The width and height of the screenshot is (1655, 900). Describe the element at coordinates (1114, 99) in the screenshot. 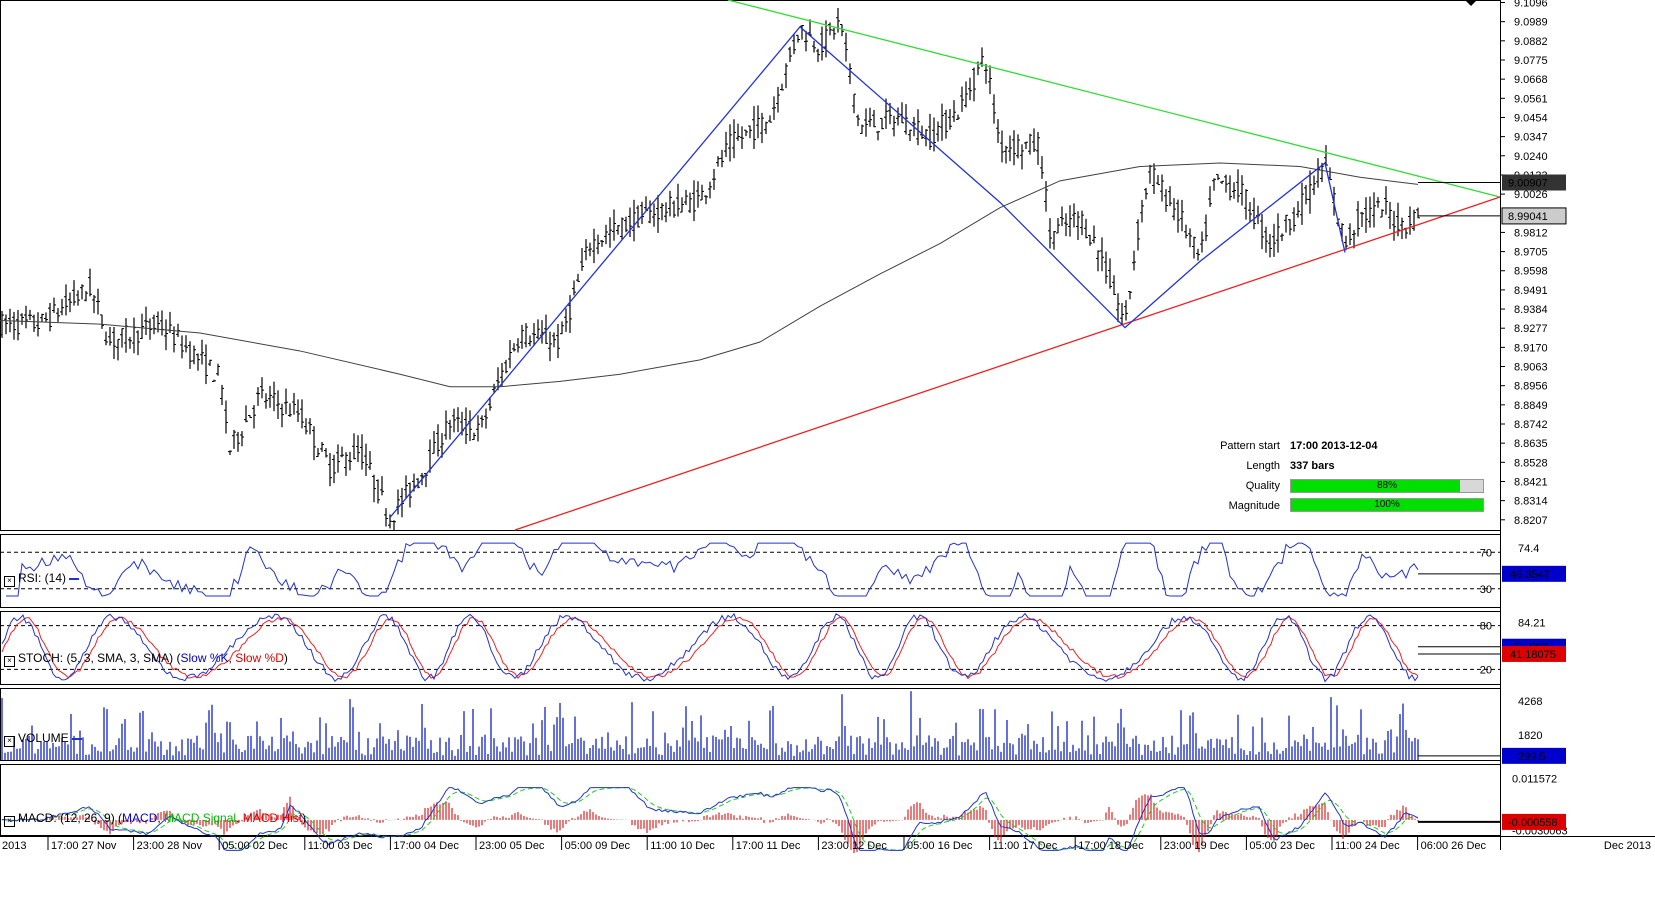

I see `resistance-line` at that location.